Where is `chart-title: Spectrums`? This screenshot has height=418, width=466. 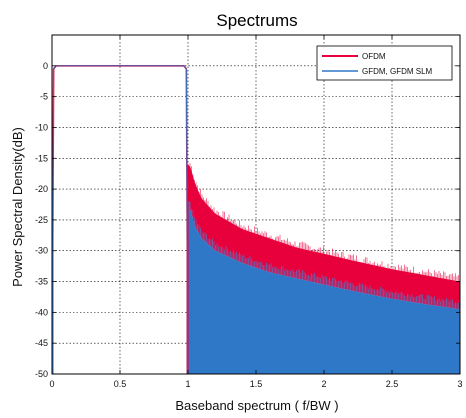 chart-title: Spectrums is located at coordinates (256, 20).